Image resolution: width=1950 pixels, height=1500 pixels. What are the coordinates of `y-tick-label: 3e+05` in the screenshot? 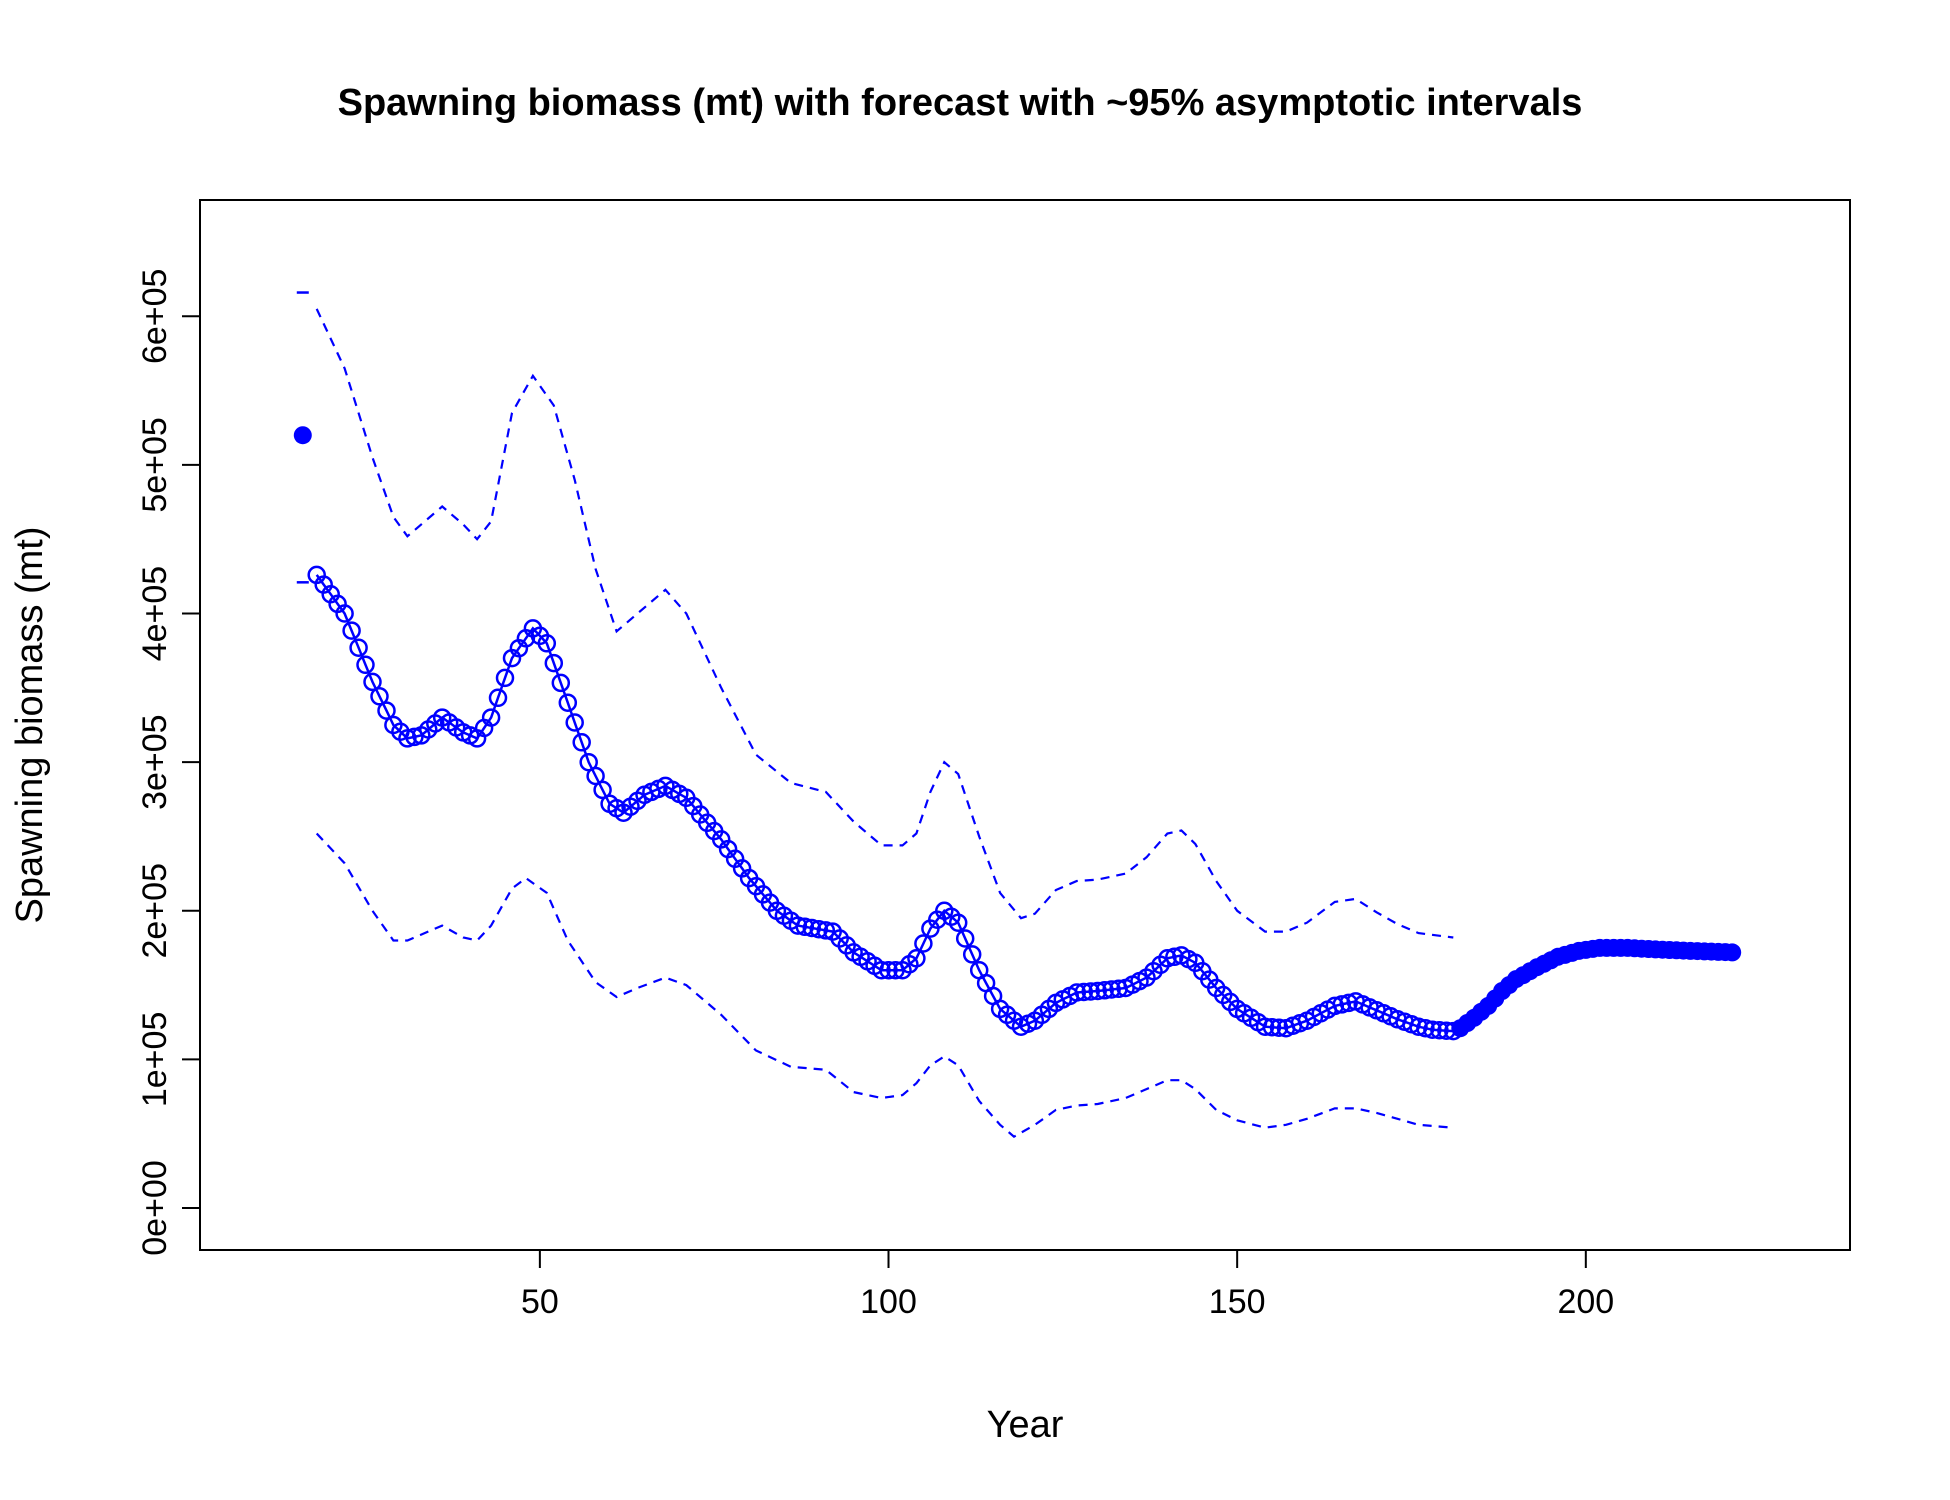 It's located at (155, 762).